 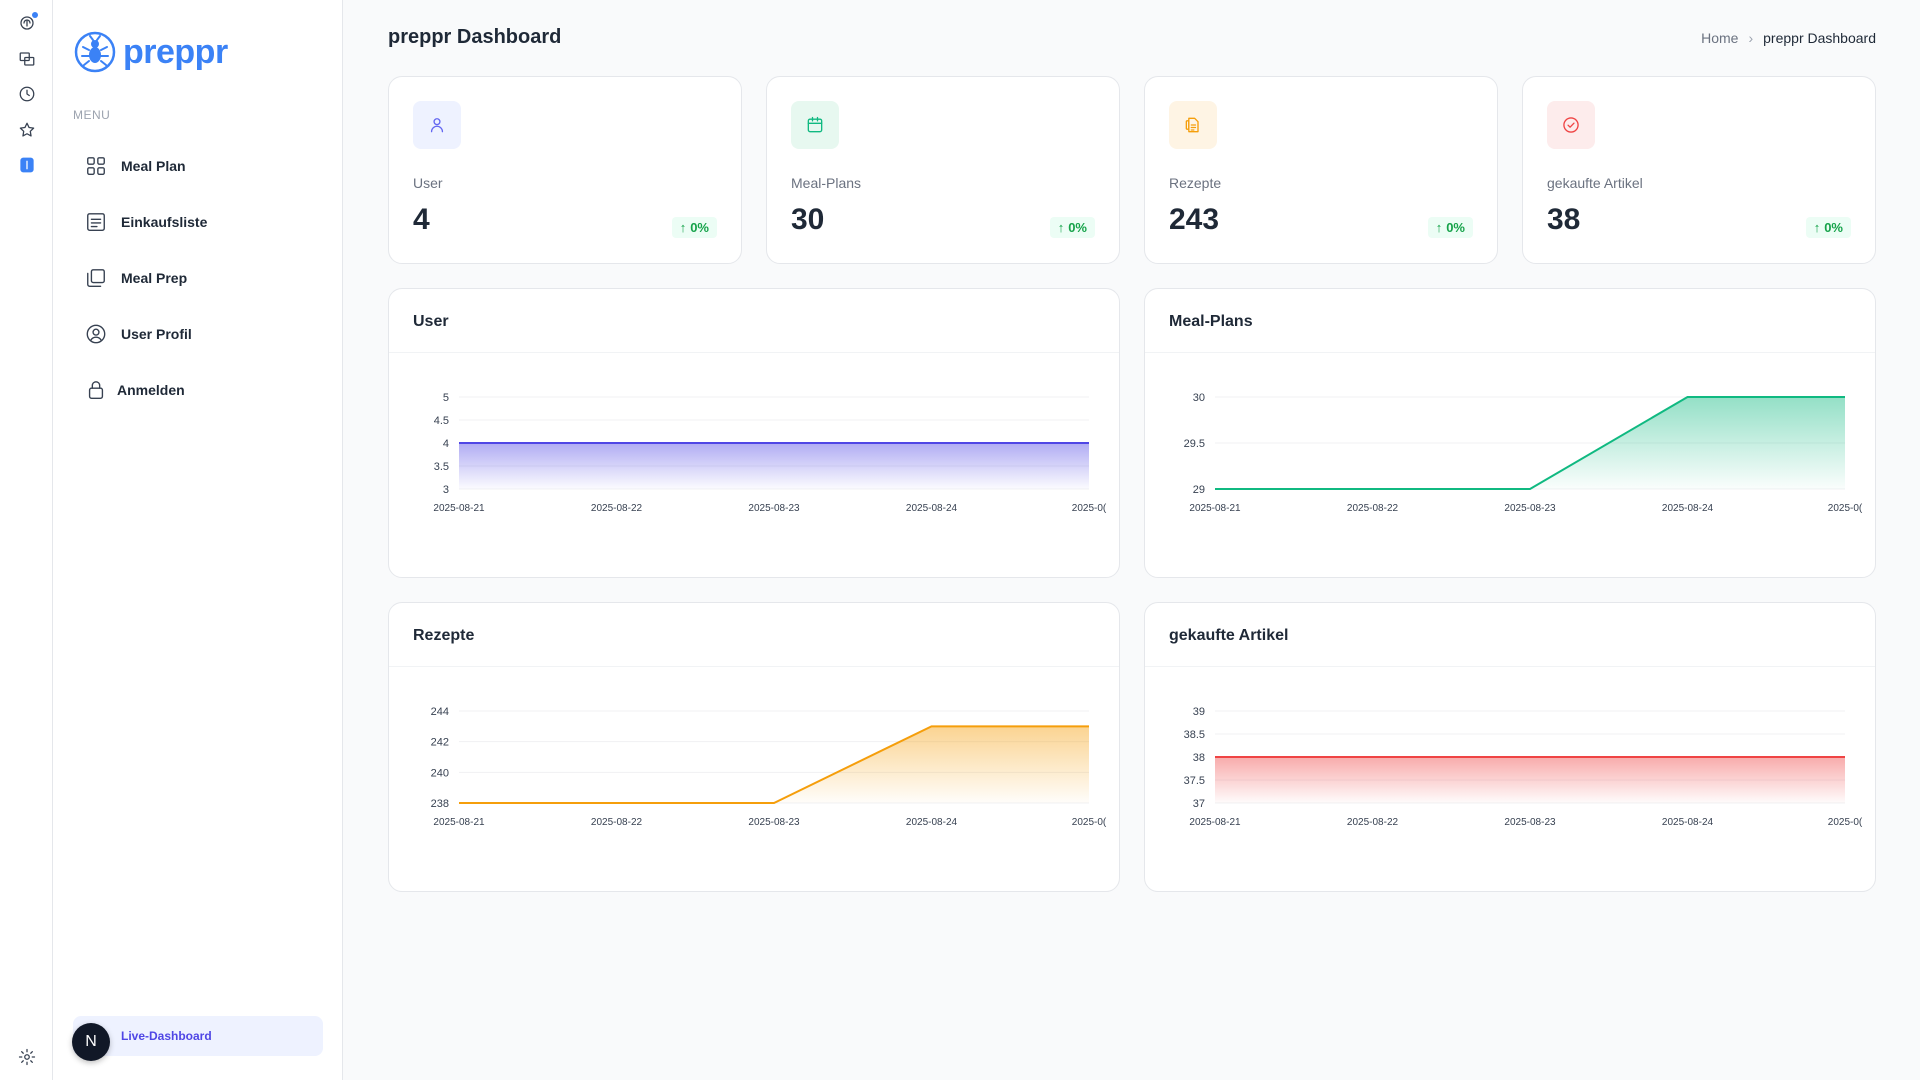 I want to click on sidebar-item-einkaufsliste: Einkaufsliste, so click(x=198, y=222).